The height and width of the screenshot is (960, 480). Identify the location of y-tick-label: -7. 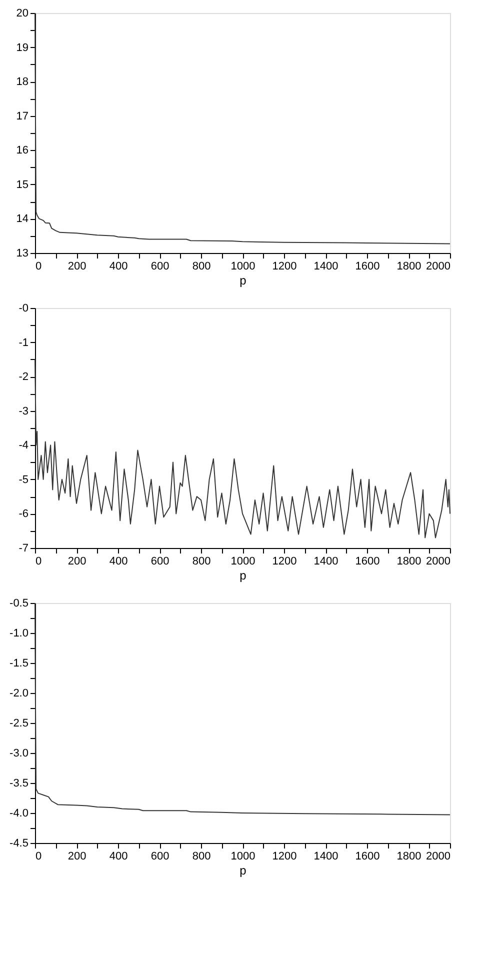
(23, 548).